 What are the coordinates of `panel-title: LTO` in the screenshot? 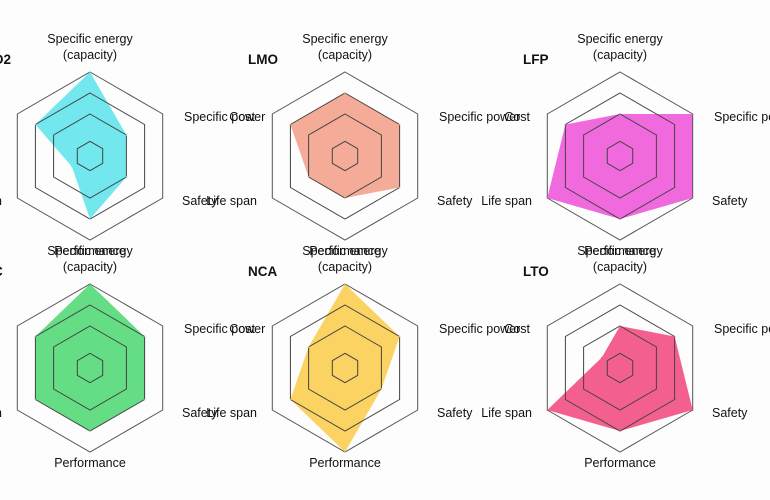 It's located at (536, 271).